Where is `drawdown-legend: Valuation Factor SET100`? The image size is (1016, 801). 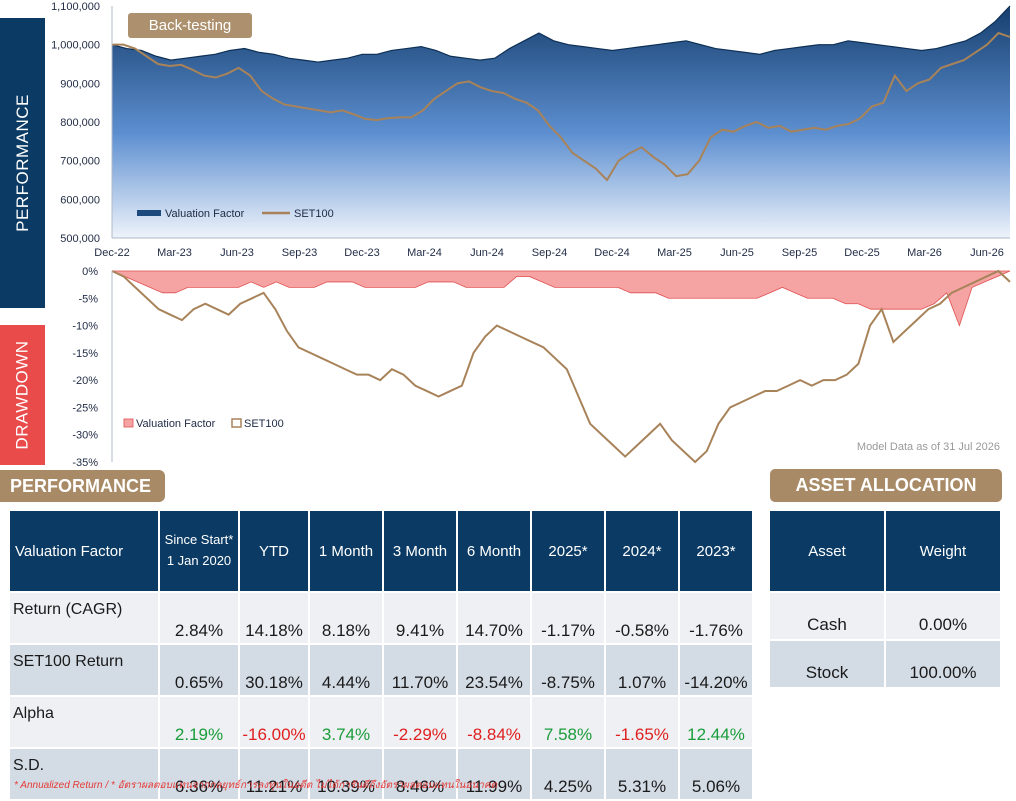
drawdown-legend: Valuation Factor SET100 is located at coordinates (203, 424).